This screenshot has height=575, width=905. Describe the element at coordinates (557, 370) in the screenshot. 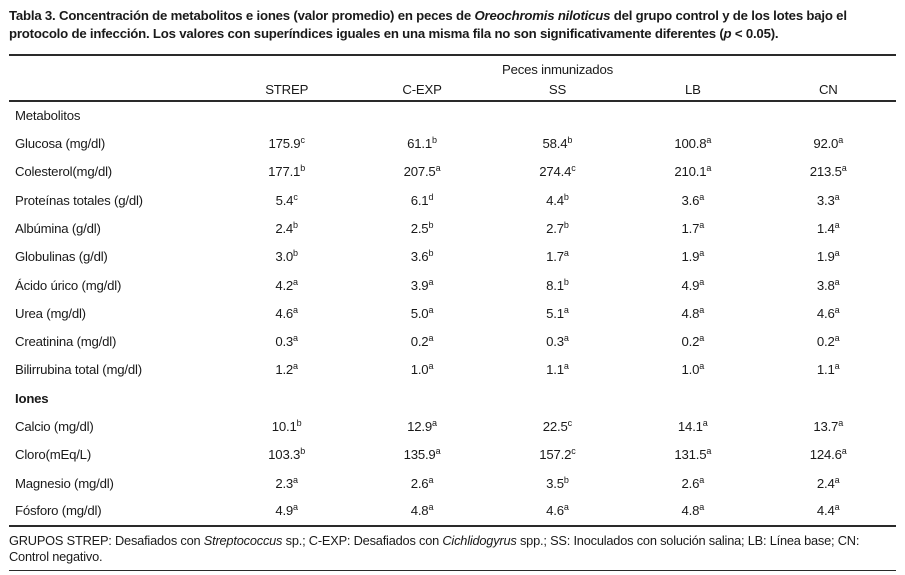

I see `value-cell: 1.1a` at that location.